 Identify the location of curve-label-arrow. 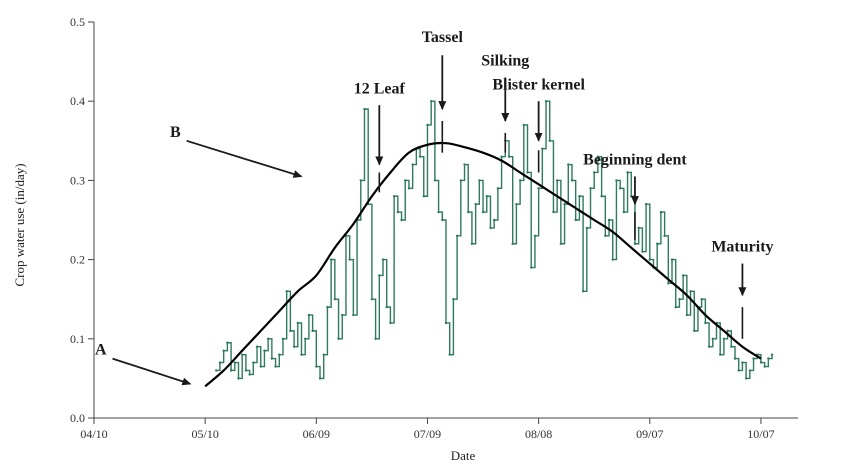
(244, 158).